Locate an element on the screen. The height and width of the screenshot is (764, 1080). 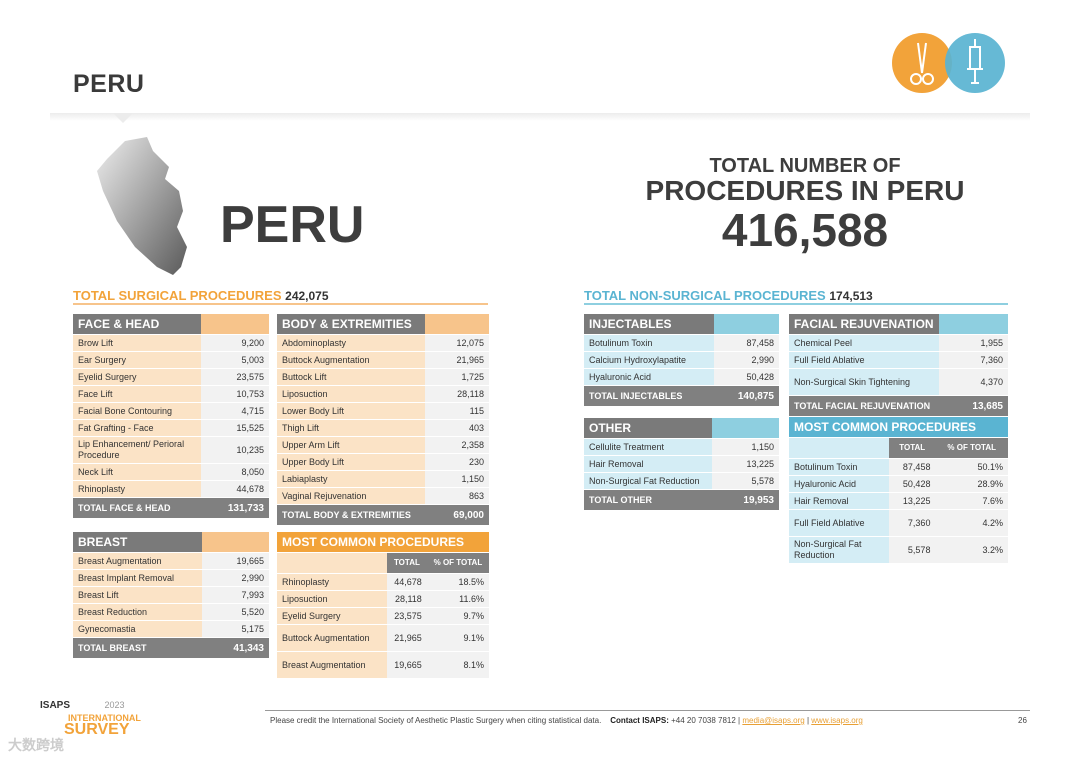
procedure-count: 87,458 is located at coordinates (746, 343).